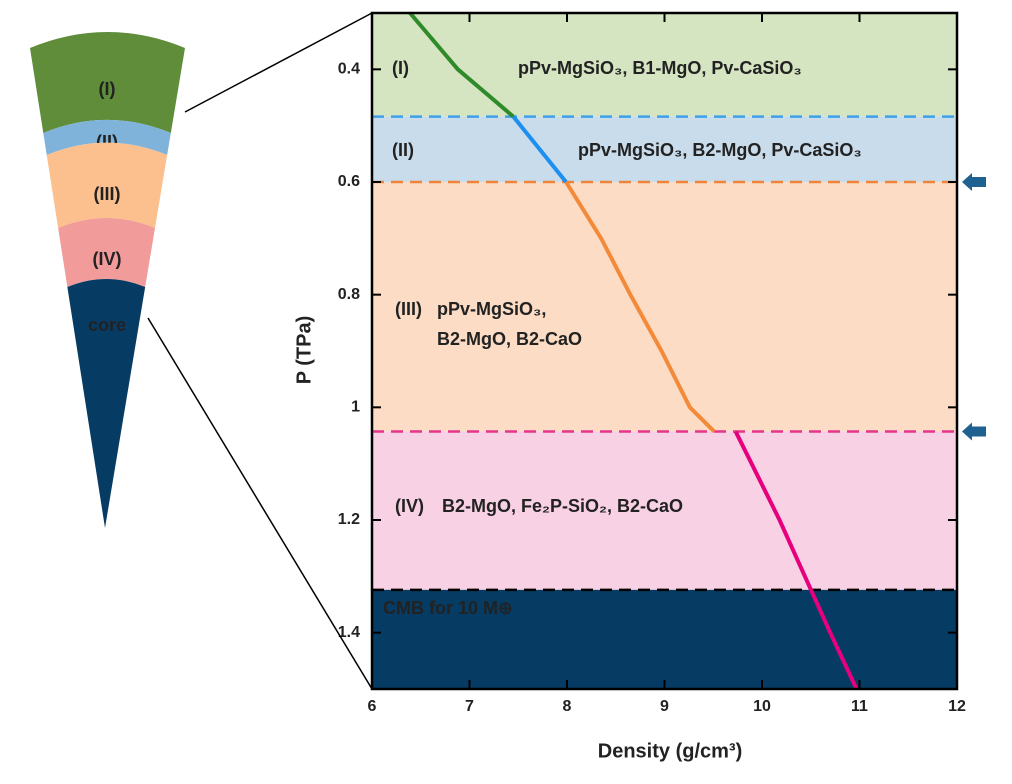 This screenshot has height=784, width=1012. Describe the element at coordinates (660, 68) in the screenshot. I see `region-phases: pPv-MgSiO₃, B1-MgO, Pv-CaSiO₃` at that location.